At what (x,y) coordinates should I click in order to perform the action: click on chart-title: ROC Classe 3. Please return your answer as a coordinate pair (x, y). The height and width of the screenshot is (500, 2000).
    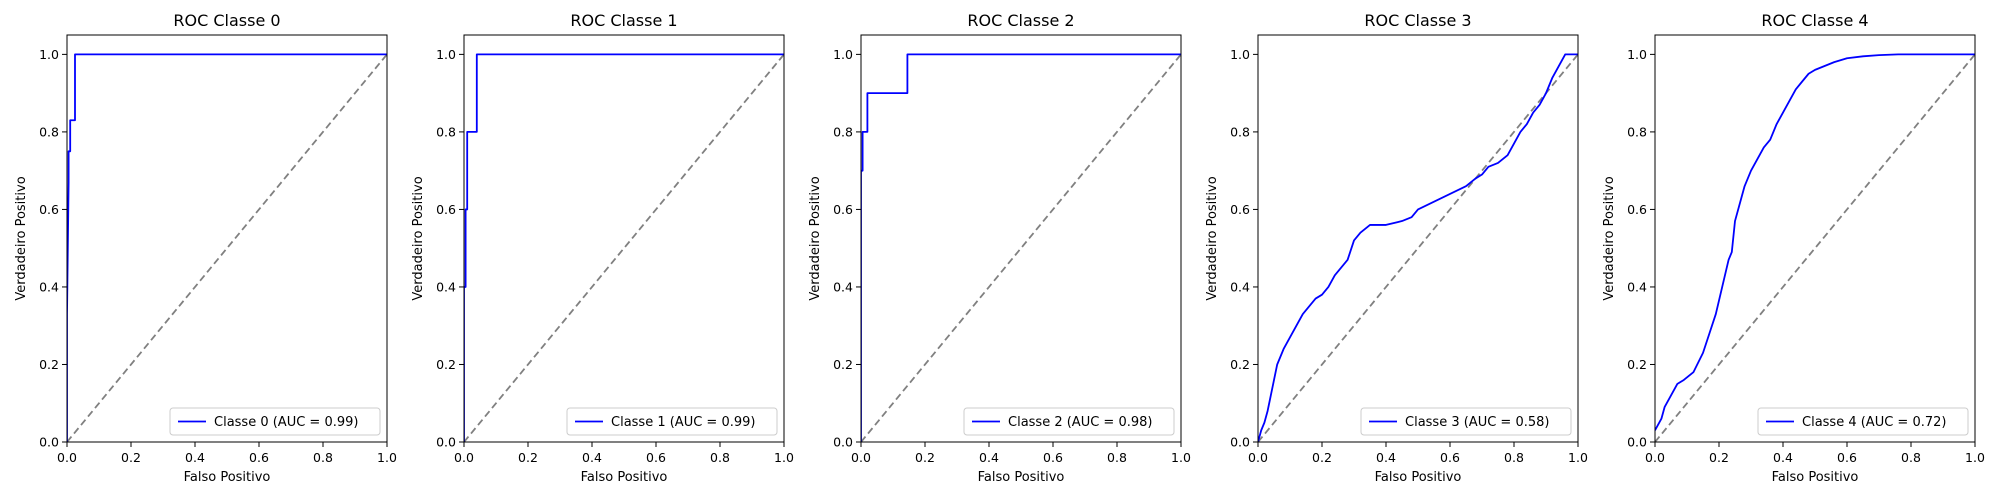
    Looking at the image, I should click on (1417, 20).